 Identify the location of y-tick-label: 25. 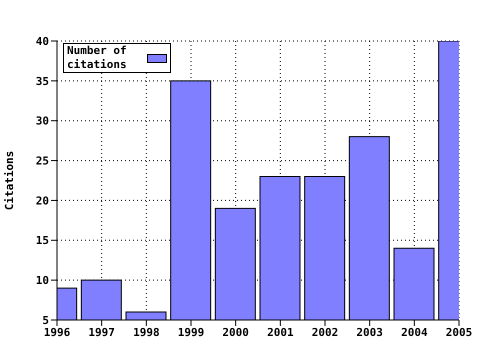
(42, 161).